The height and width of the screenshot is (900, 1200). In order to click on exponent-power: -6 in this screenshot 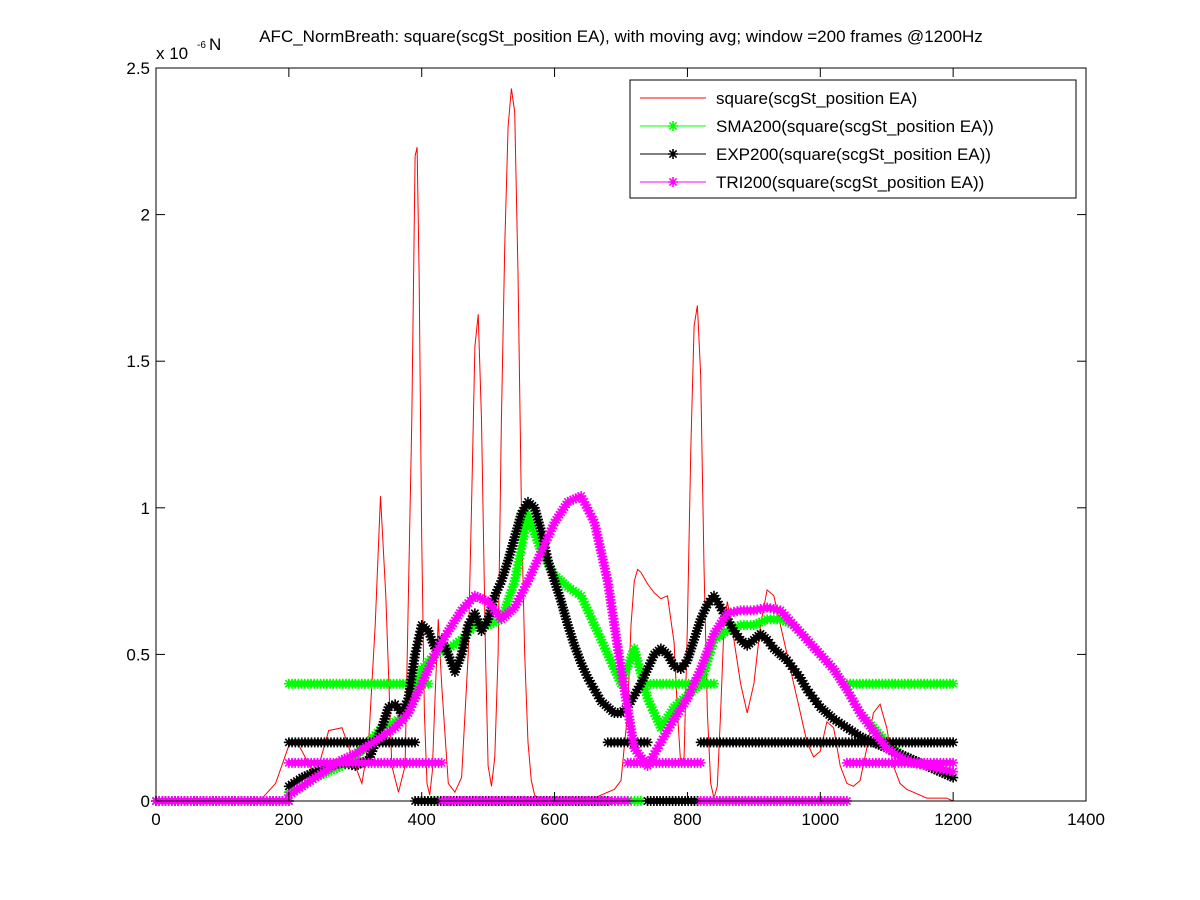, I will do `click(201, 45)`.